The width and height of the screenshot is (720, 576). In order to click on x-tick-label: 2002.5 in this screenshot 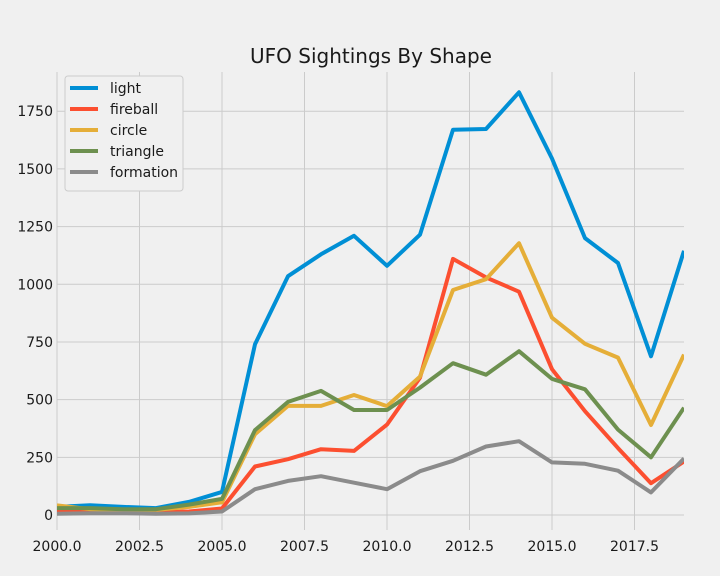, I will do `click(139, 547)`.